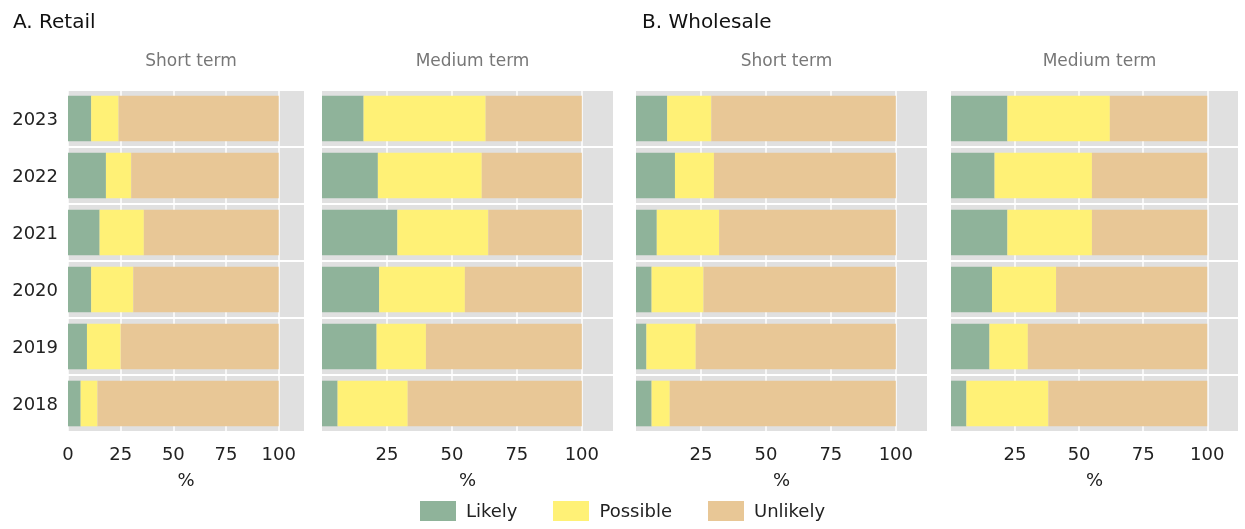 The image size is (1245, 529). Describe the element at coordinates (35, 289) in the screenshot. I see `y-tick-label: 2020` at that location.